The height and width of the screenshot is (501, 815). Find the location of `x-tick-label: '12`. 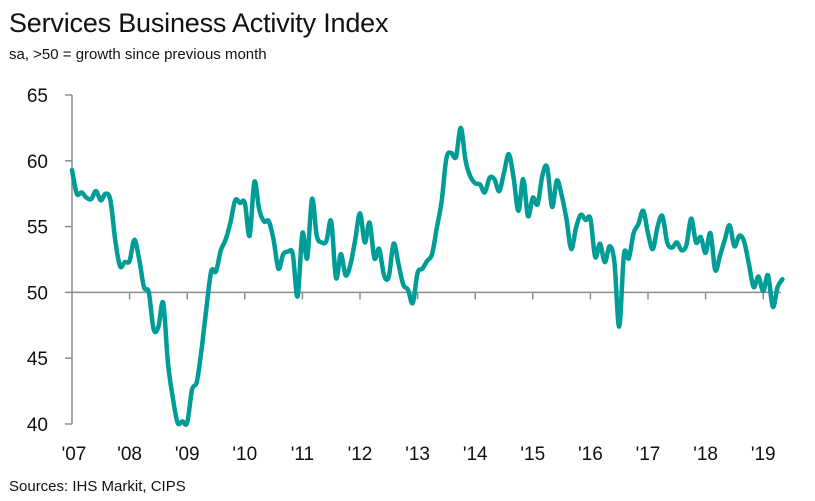

x-tick-label: '12 is located at coordinates (360, 454).